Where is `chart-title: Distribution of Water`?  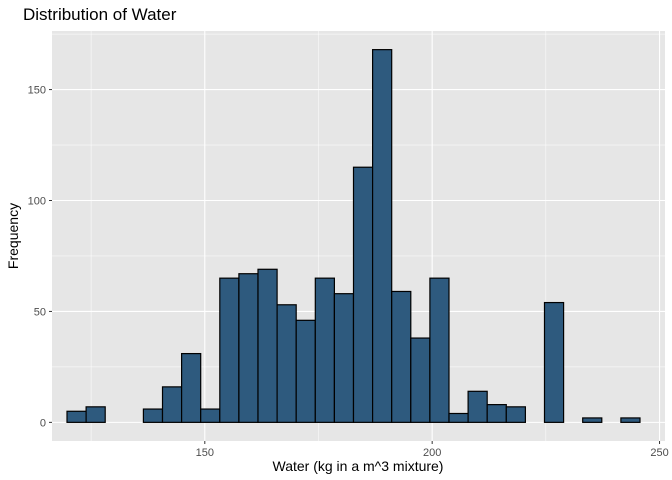 chart-title: Distribution of Water is located at coordinates (100, 14).